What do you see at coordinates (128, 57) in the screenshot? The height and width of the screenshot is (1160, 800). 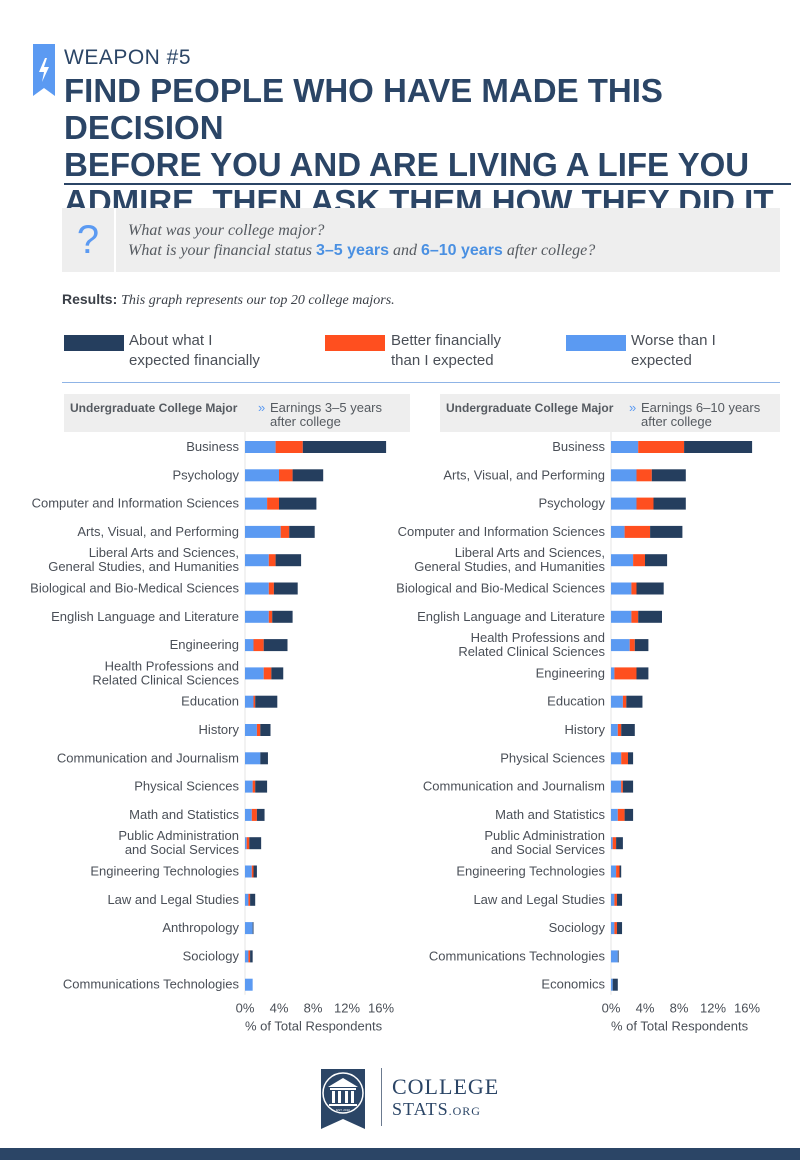 I see `weapon-label: WEAPON #5` at bounding box center [128, 57].